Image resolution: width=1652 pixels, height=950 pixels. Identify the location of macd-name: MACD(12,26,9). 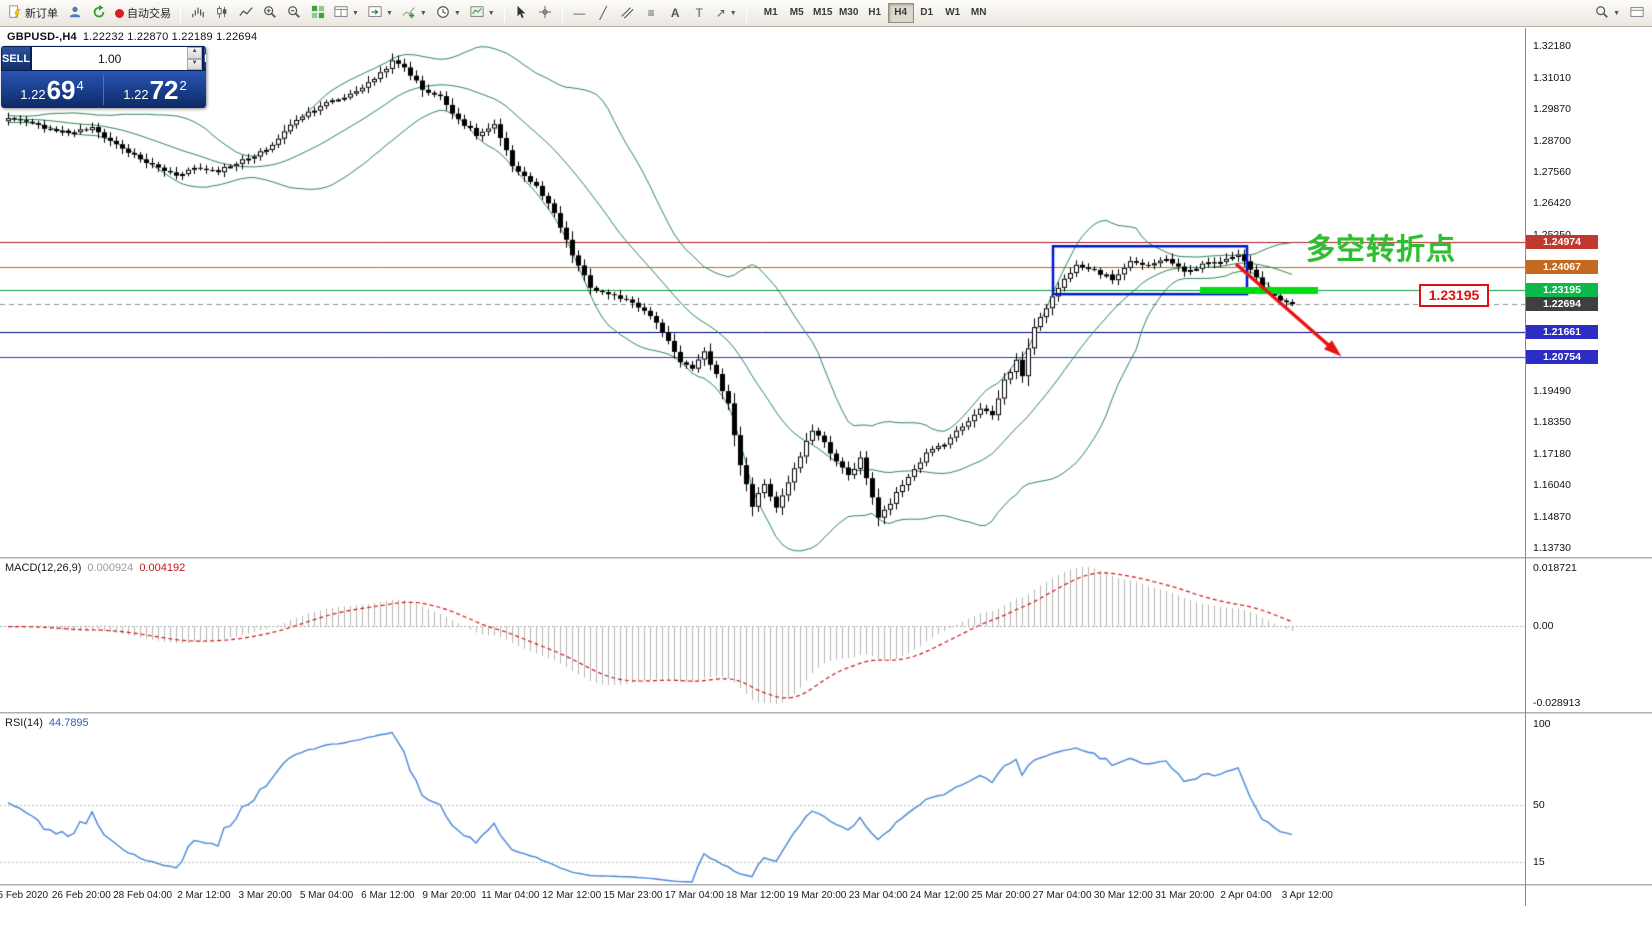
(43, 568).